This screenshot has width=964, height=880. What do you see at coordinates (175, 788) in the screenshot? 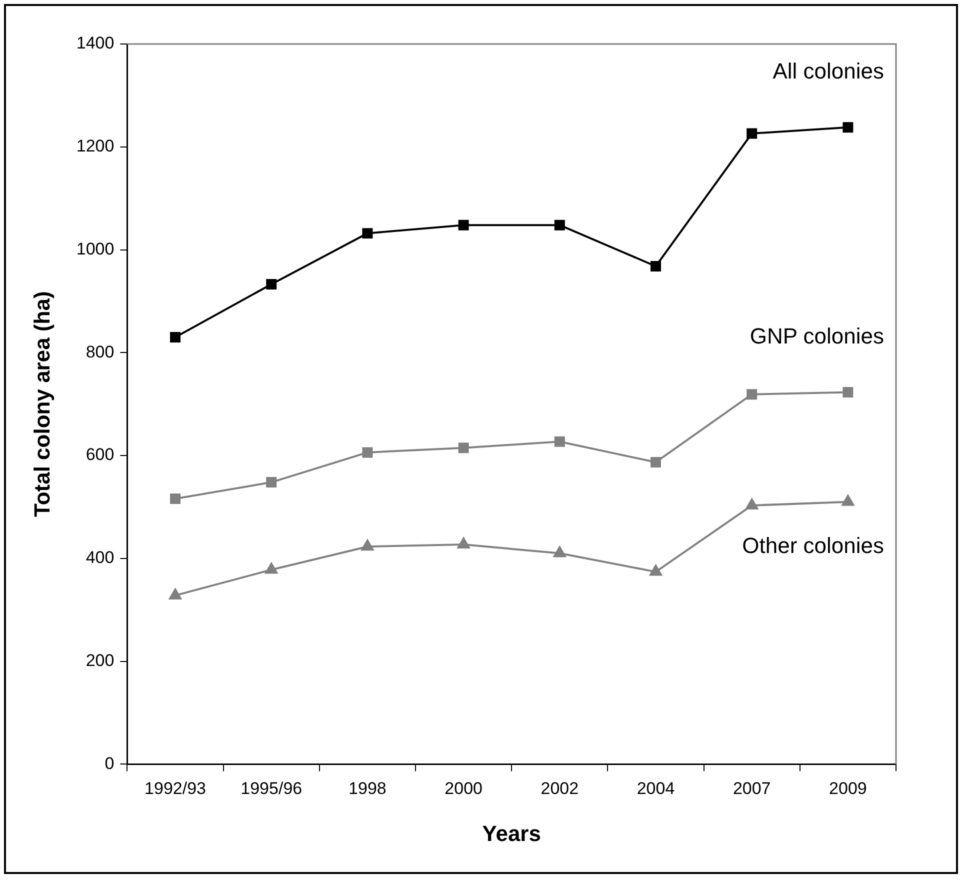
I see `x-tick-label: 1992/93` at bounding box center [175, 788].